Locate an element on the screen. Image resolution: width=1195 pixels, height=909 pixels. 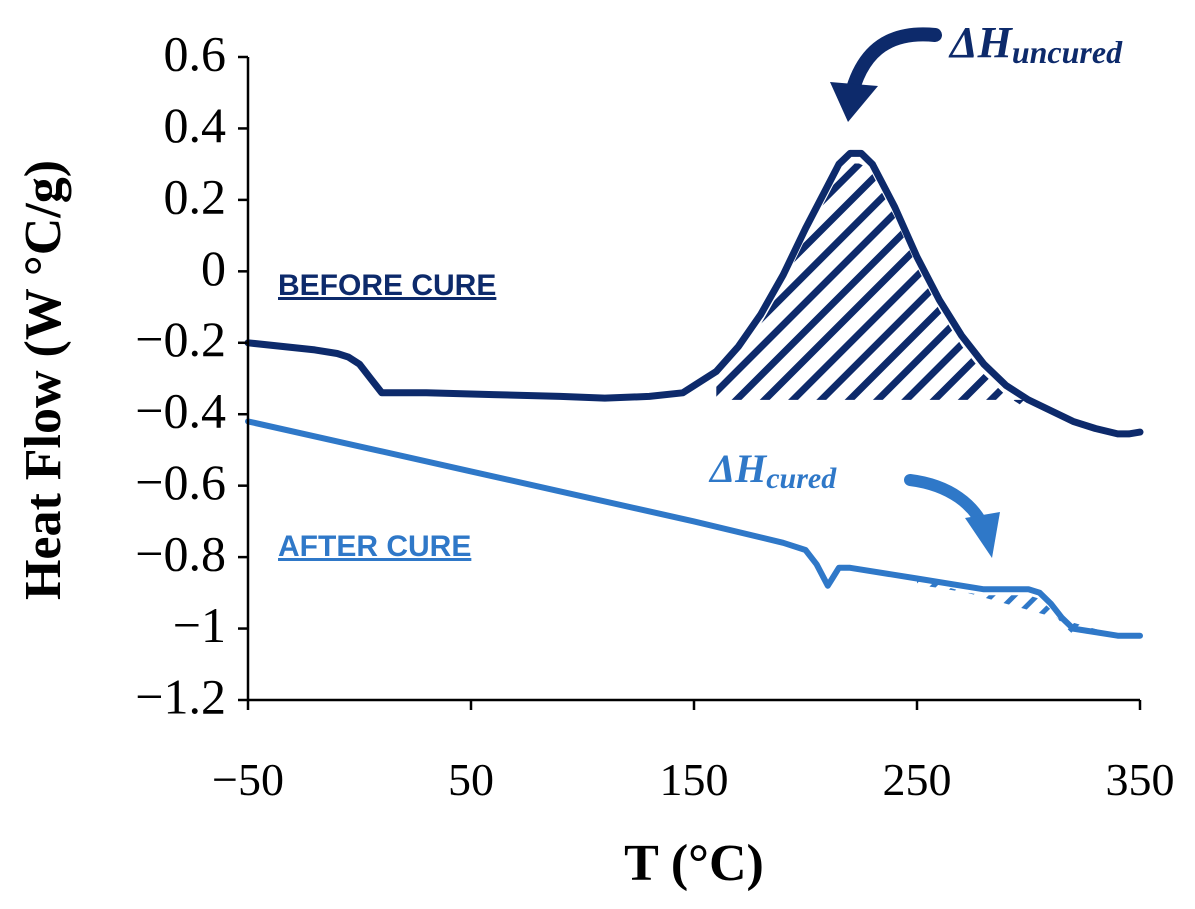
dh-uncured-prefix: ΔH is located at coordinates (981, 42).